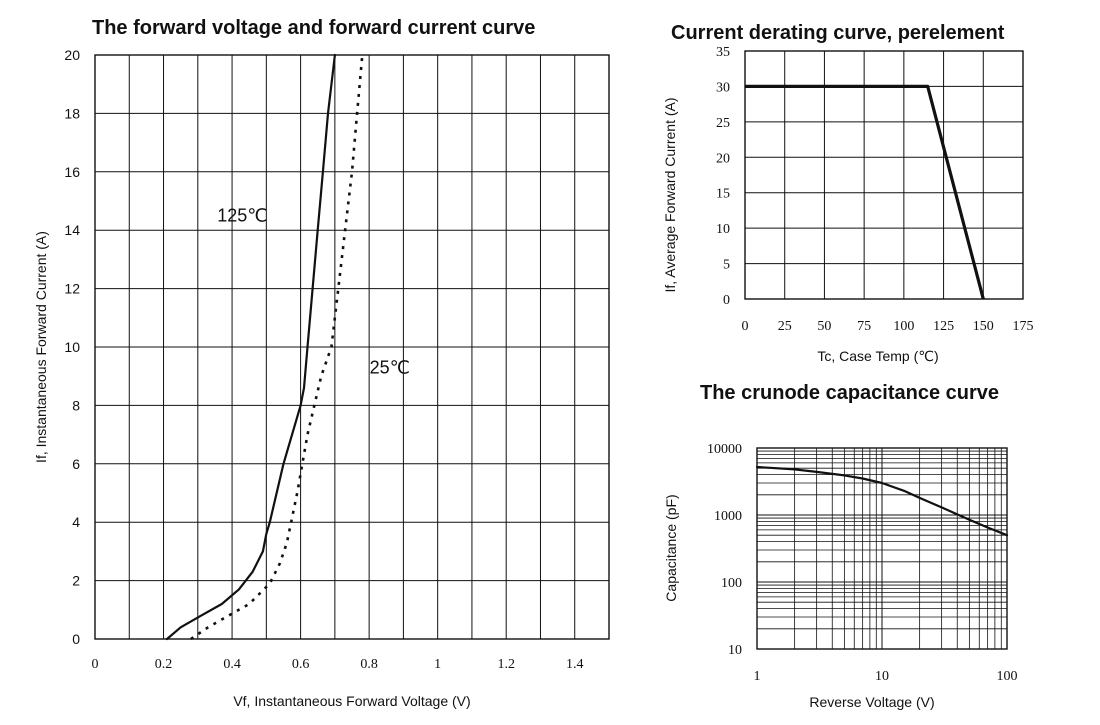  I want to click on forward-vi-series, so click(264, 347).